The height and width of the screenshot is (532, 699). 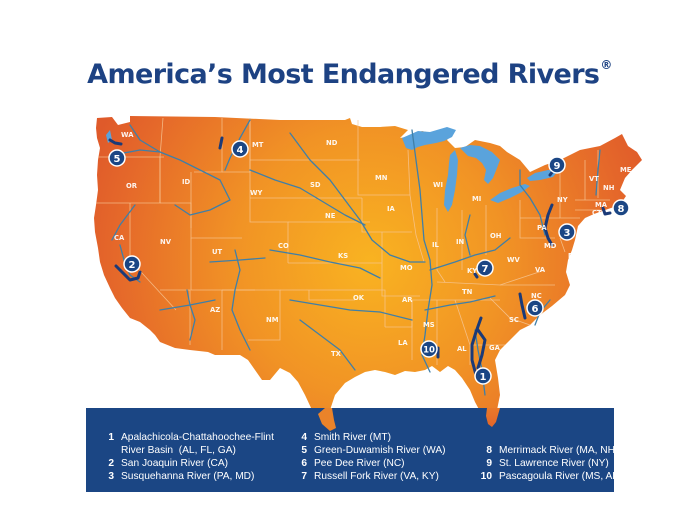 What do you see at coordinates (166, 242) in the screenshot?
I see `svg-text: NV` at bounding box center [166, 242].